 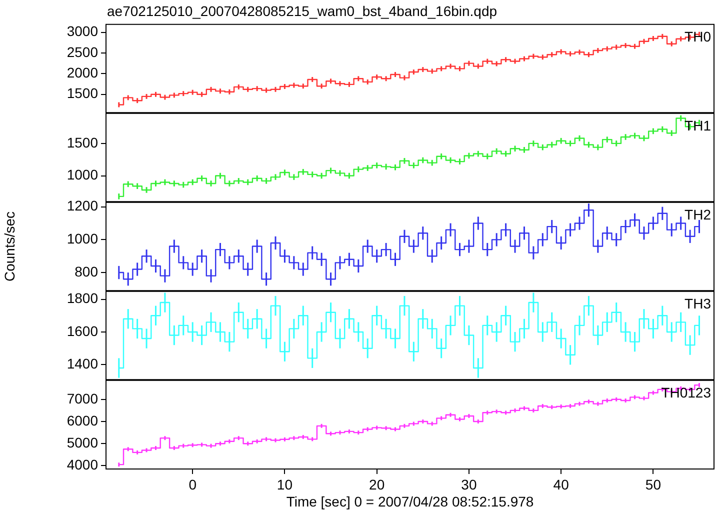 I want to click on y-tick-label: 2500, so click(x=82, y=52).